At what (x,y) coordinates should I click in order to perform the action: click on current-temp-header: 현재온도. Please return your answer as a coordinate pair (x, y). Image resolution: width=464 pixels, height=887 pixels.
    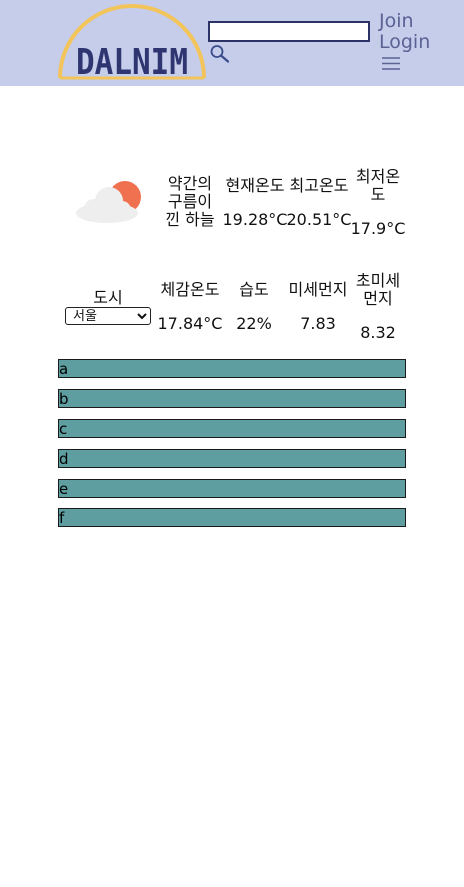
    Looking at the image, I should click on (255, 185).